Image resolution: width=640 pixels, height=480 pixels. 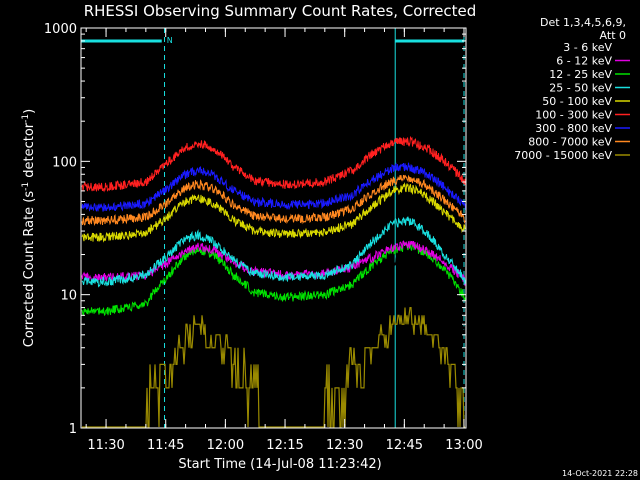 What do you see at coordinates (29, 111) in the screenshot?
I see `y-axis-label-end: )` at bounding box center [29, 111].